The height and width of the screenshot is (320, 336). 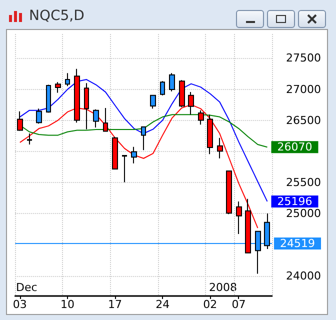 I want to click on x-tick-label: 03, so click(x=19, y=304).